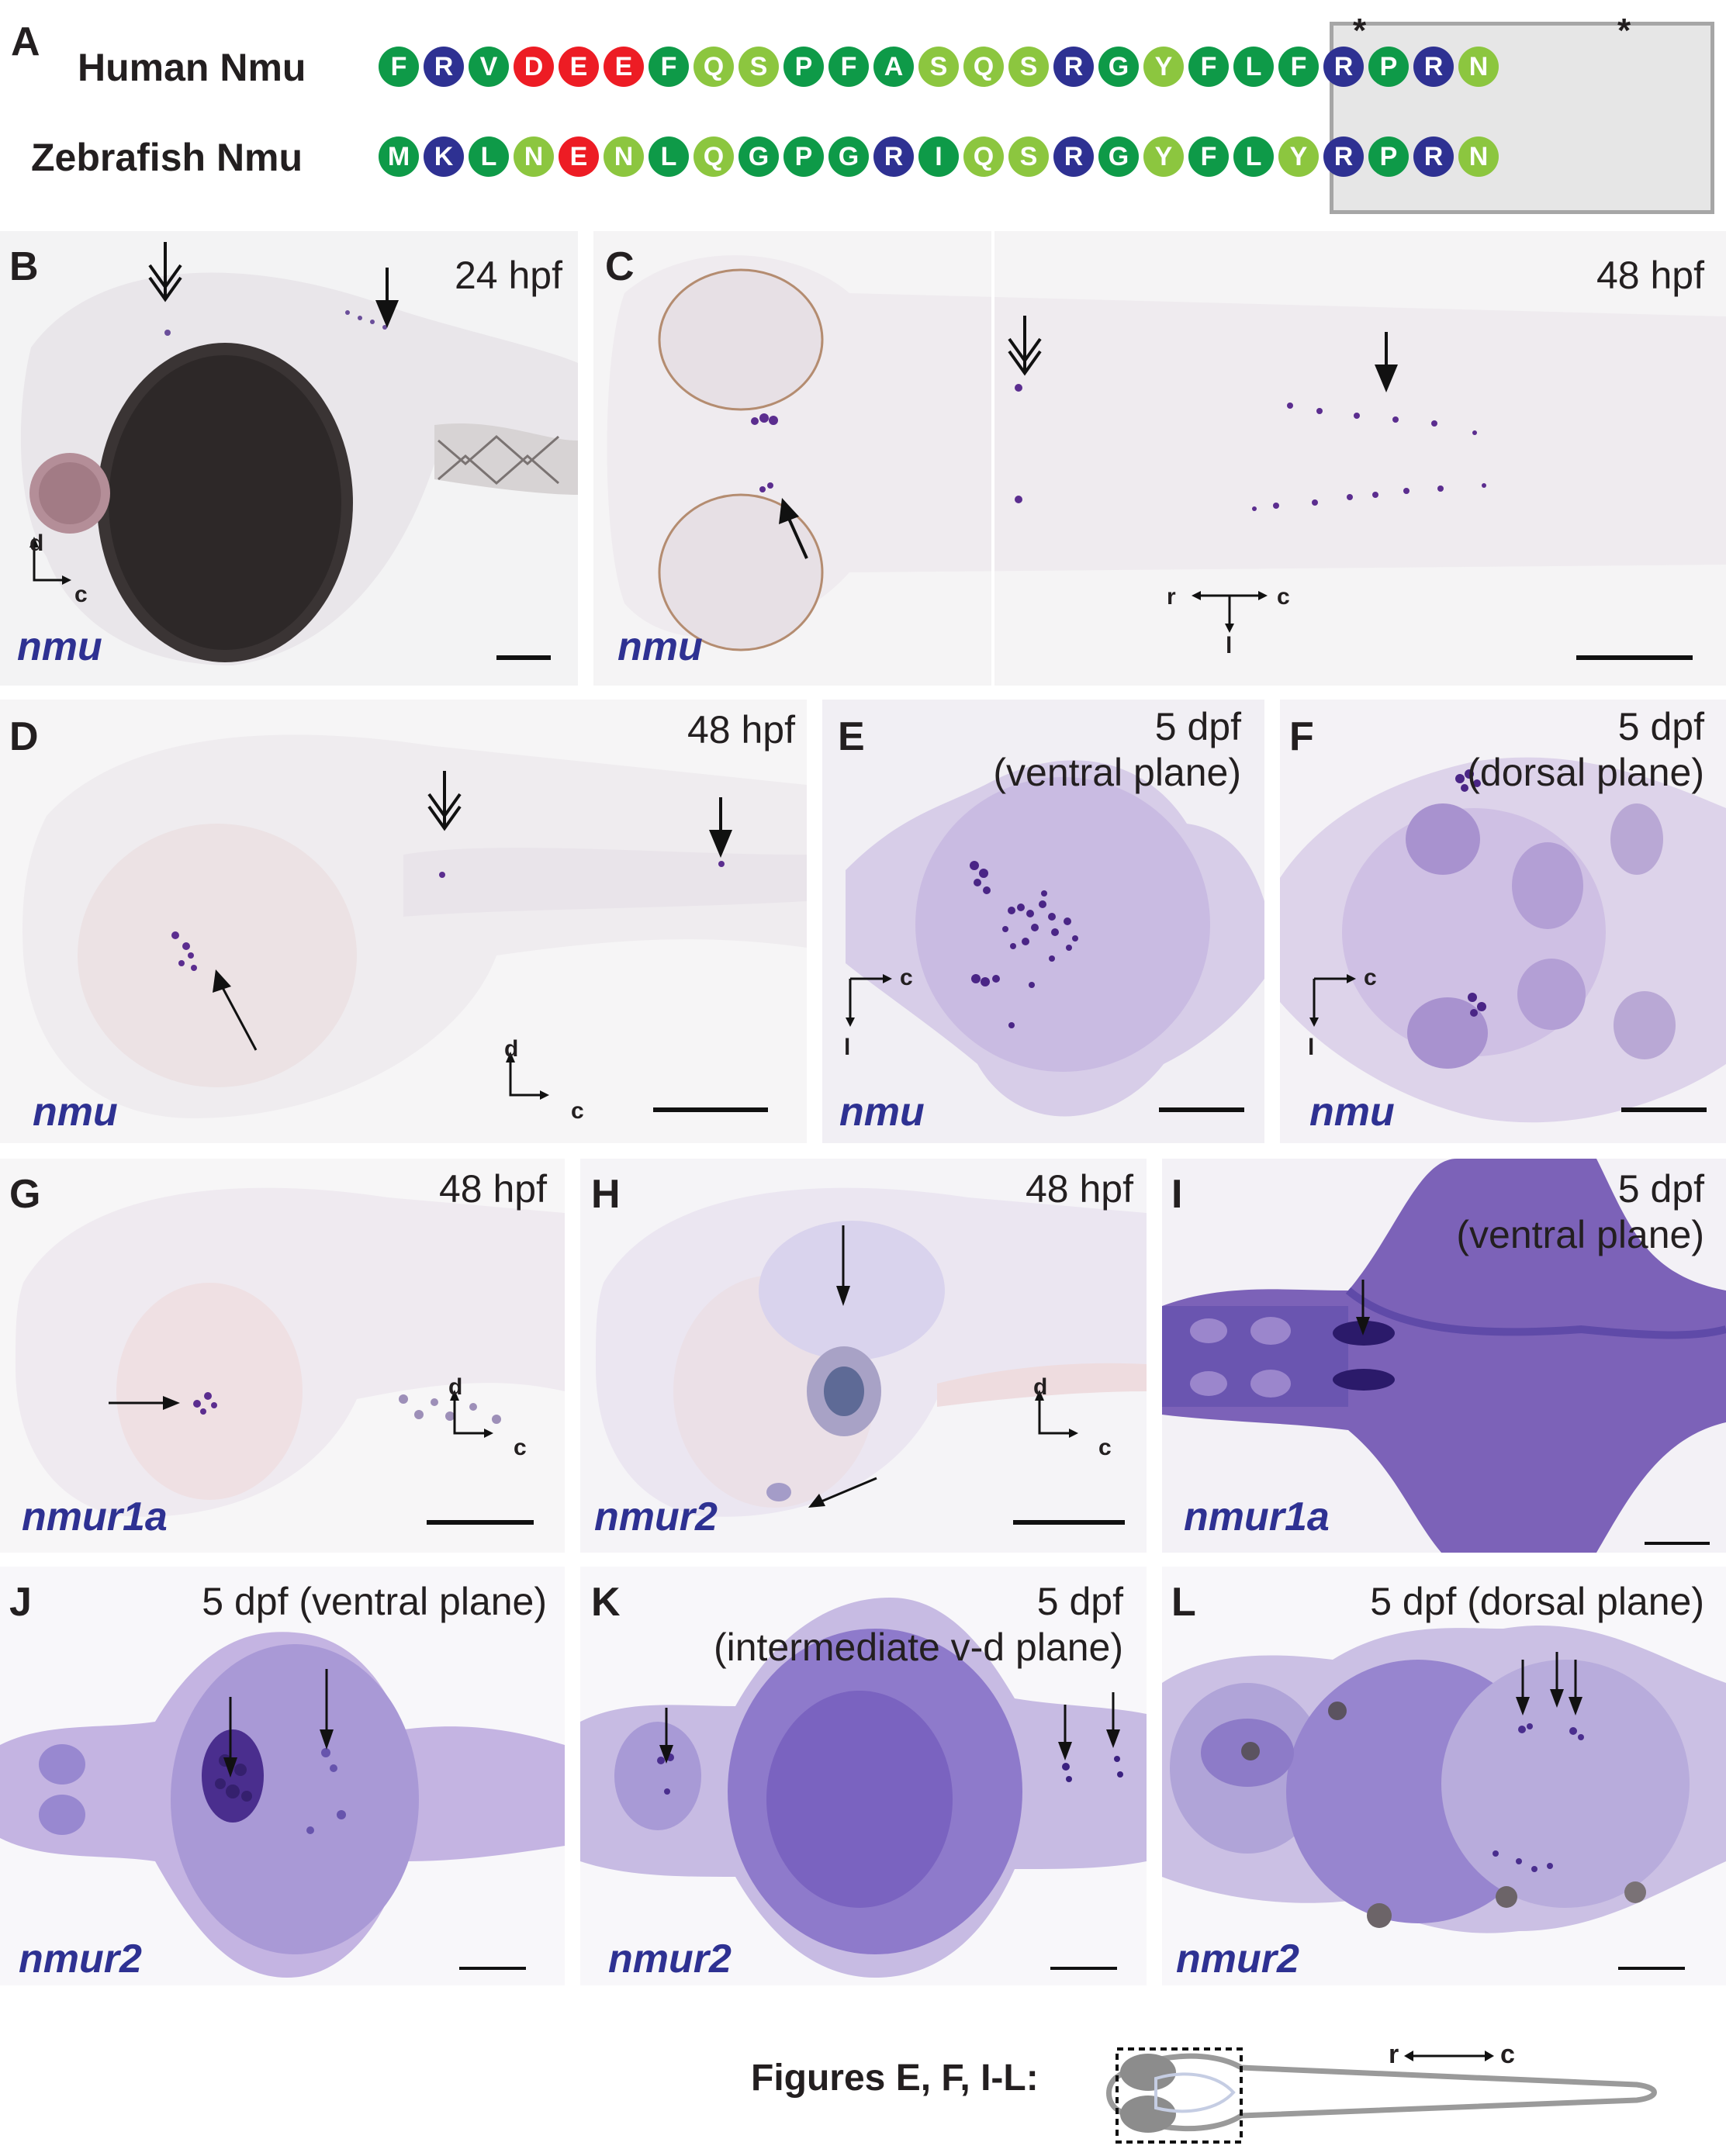  What do you see at coordinates (1079, 1601) in the screenshot?
I see `panel-k-stage-line1: 5 dpf` at bounding box center [1079, 1601].